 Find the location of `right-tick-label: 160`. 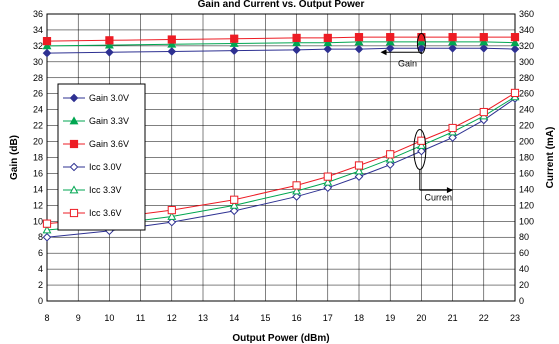

right-tick-label: 160 is located at coordinates (526, 173).